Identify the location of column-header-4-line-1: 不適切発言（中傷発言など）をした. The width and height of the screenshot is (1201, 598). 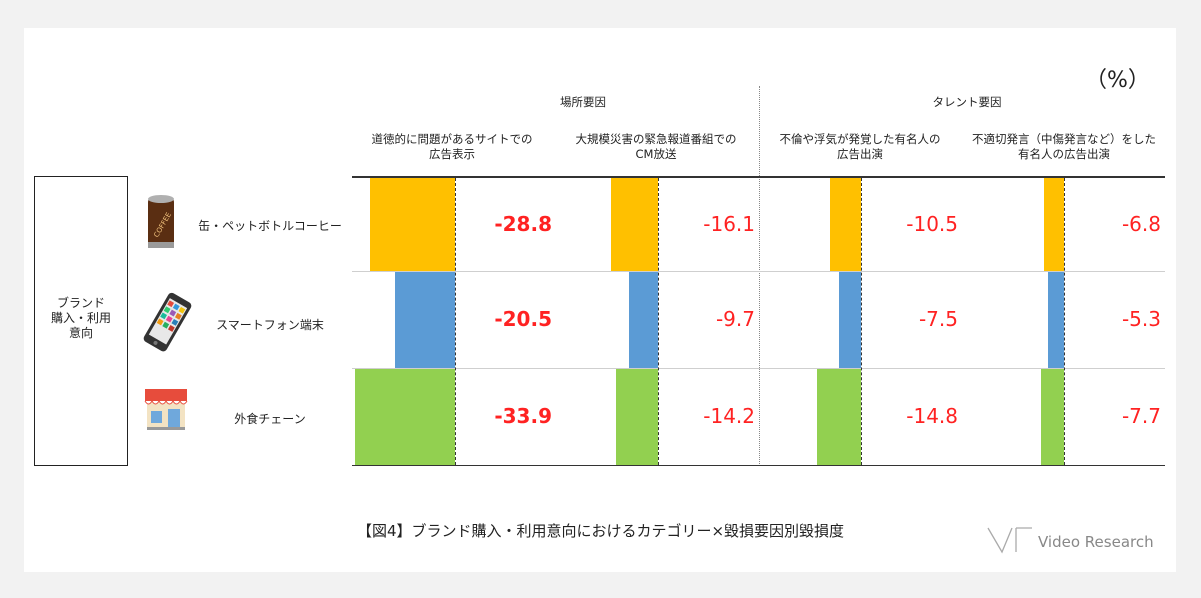
(1064, 139).